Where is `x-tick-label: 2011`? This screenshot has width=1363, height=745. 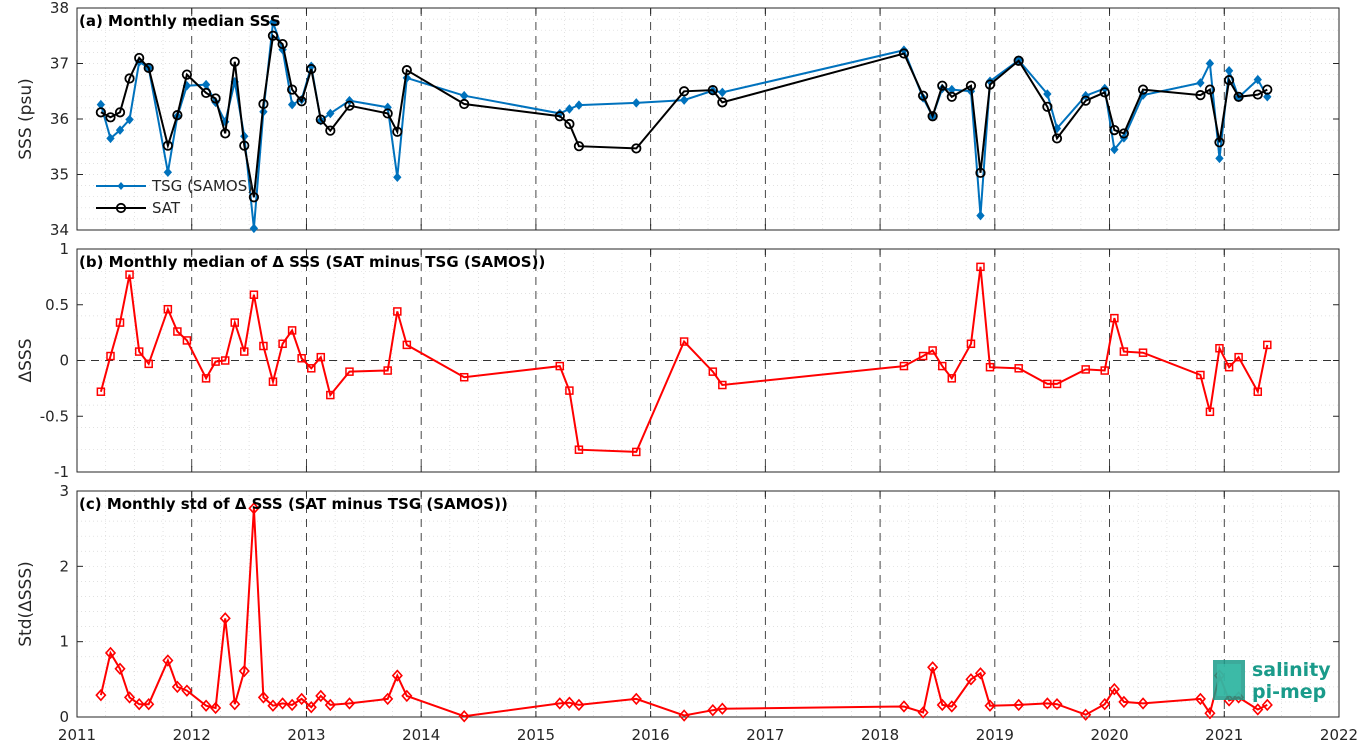
x-tick-label: 2011 is located at coordinates (77, 735).